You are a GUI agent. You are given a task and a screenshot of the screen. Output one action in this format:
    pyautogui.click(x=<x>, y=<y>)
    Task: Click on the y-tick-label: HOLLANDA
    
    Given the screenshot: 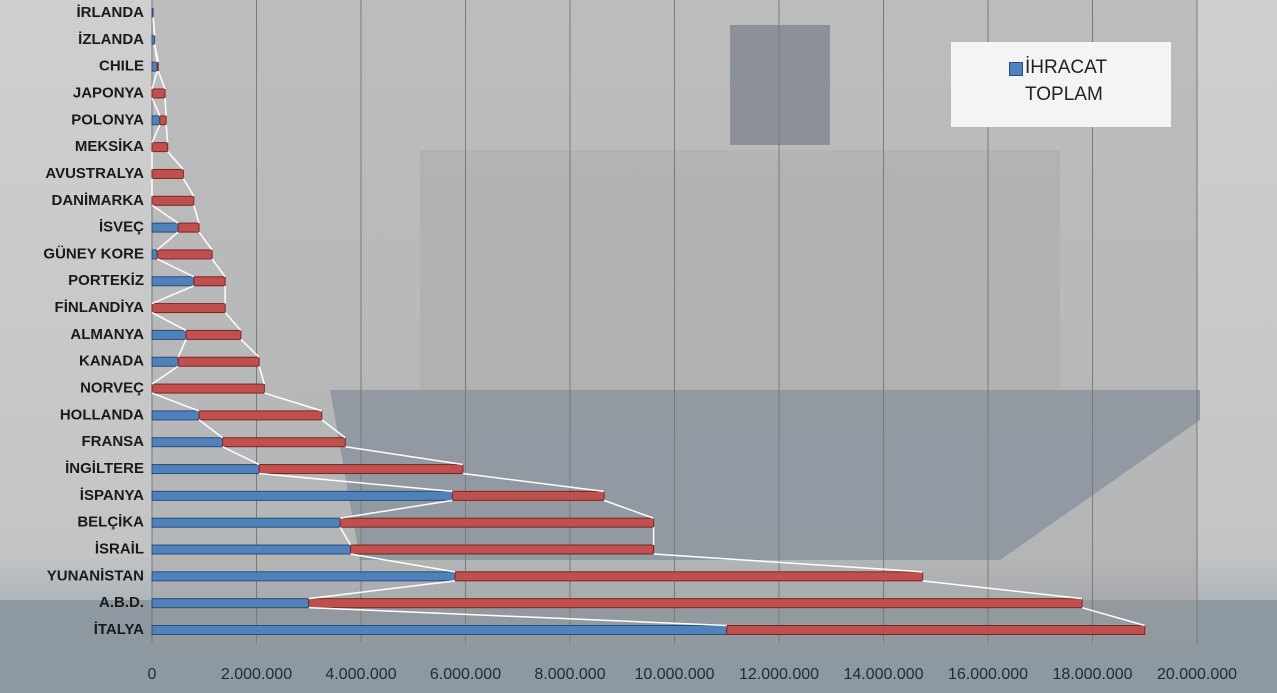 What is the action you would take?
    pyautogui.click(x=102, y=414)
    